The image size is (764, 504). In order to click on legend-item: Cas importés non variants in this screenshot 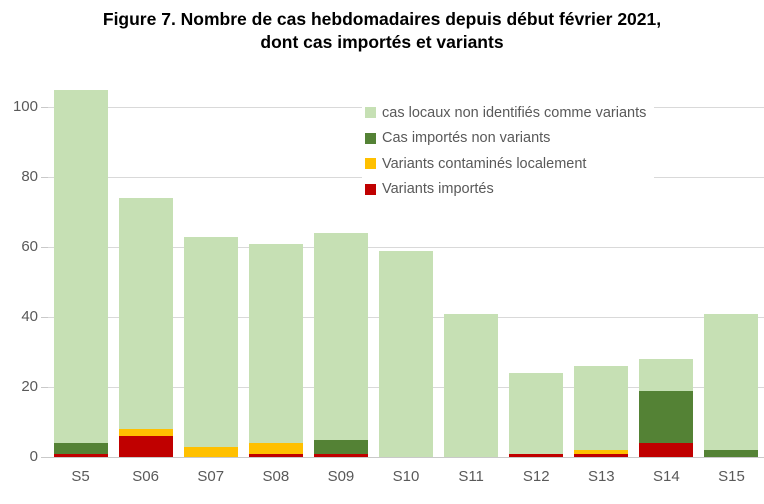, I will do `click(505, 139)`.